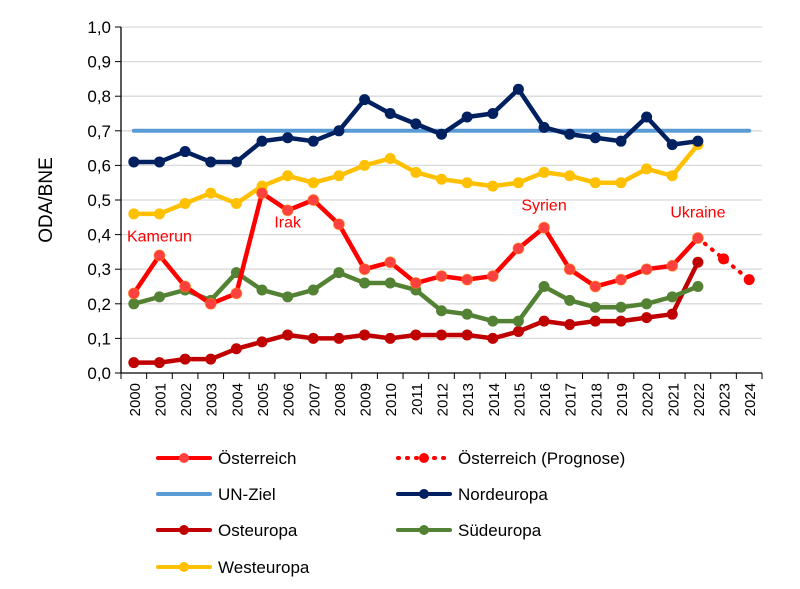 The width and height of the screenshot is (800, 589). I want to click on x-tick-label: 2013, so click(468, 399).